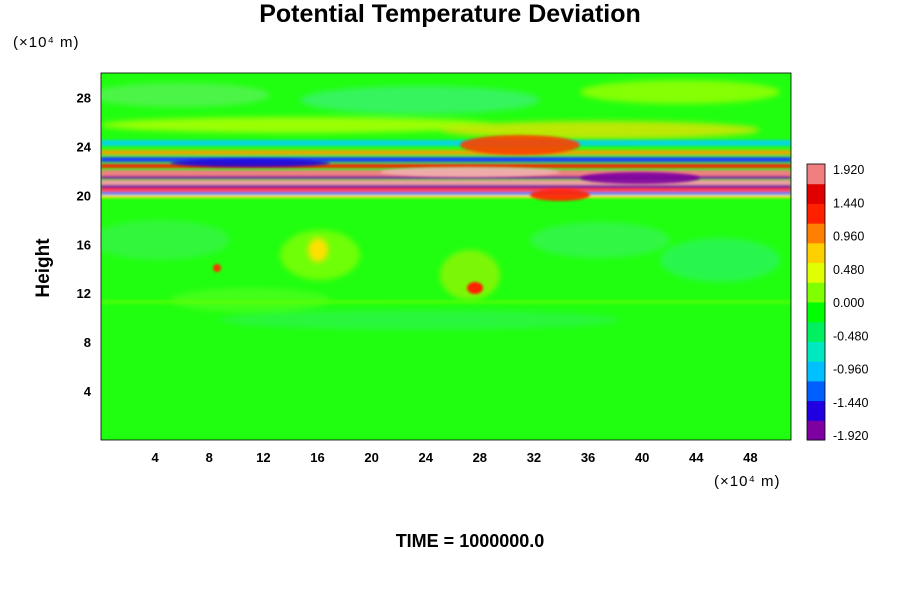 This screenshot has width=900, height=600. What do you see at coordinates (87, 342) in the screenshot?
I see `y-tick-label: 8` at bounding box center [87, 342].